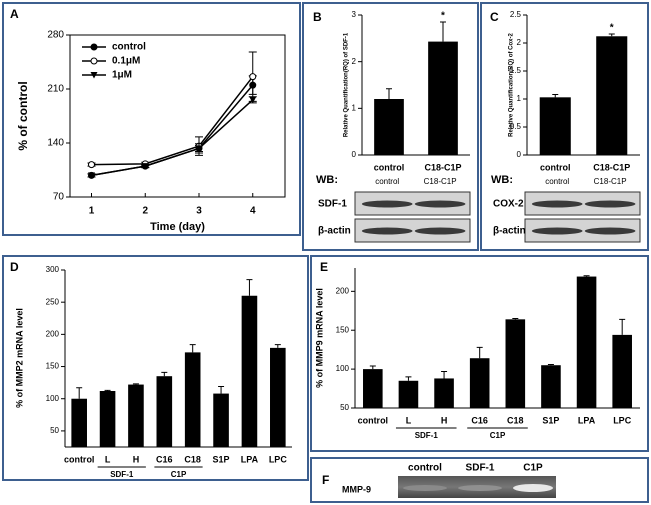  What do you see at coordinates (347, 84) in the screenshot?
I see `y-axis-label: Relative Quantification(RQ) of SDF-1` at bounding box center [347, 84].